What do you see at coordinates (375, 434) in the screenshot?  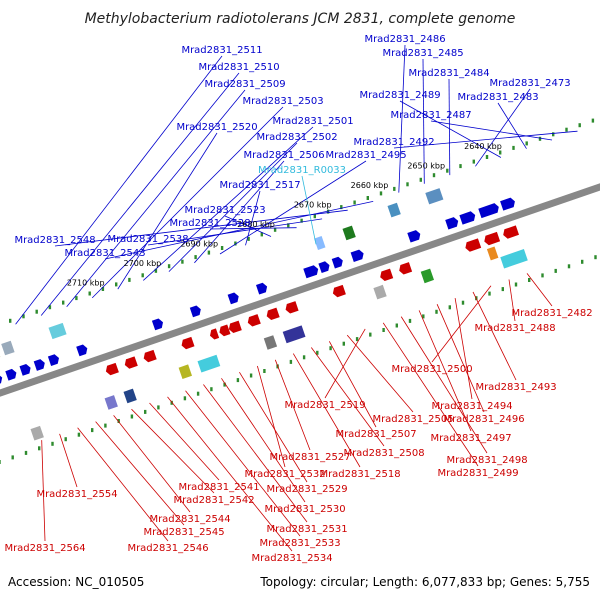 I see `reverse-gene-label: Mrad2831_2507` at bounding box center [375, 434].